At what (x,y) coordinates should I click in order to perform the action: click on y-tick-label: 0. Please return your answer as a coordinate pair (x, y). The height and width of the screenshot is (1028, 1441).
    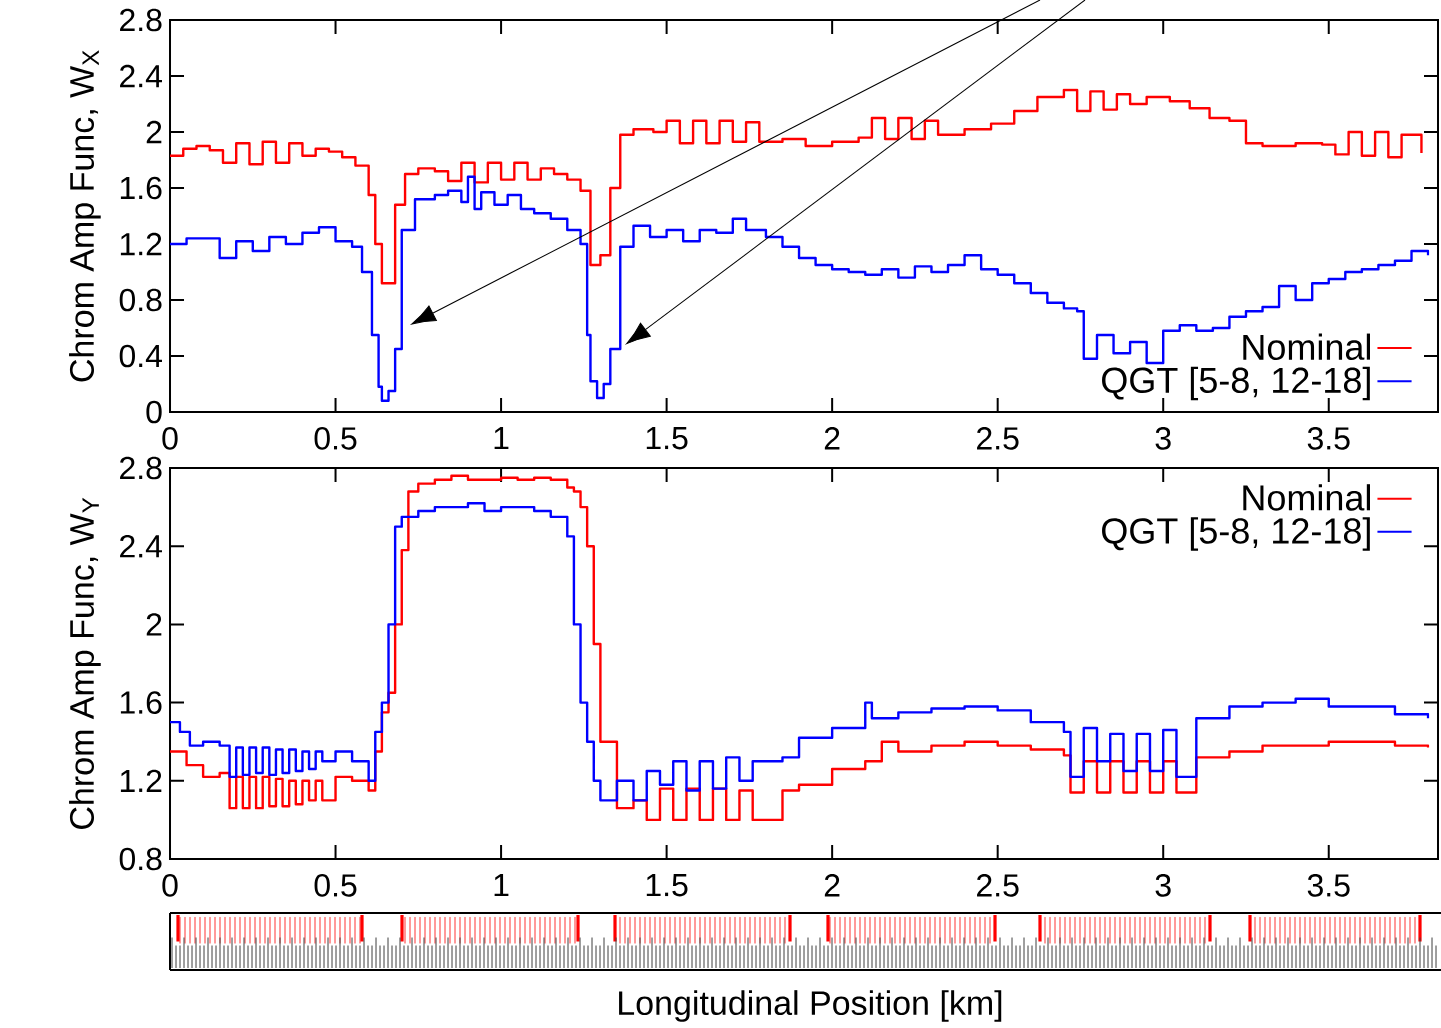
    Looking at the image, I should click on (154, 412).